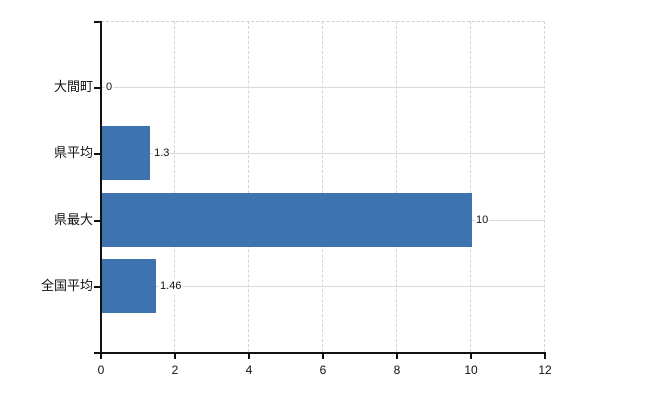  Describe the element at coordinates (249, 370) in the screenshot. I see `x-tick-label: 4` at that location.